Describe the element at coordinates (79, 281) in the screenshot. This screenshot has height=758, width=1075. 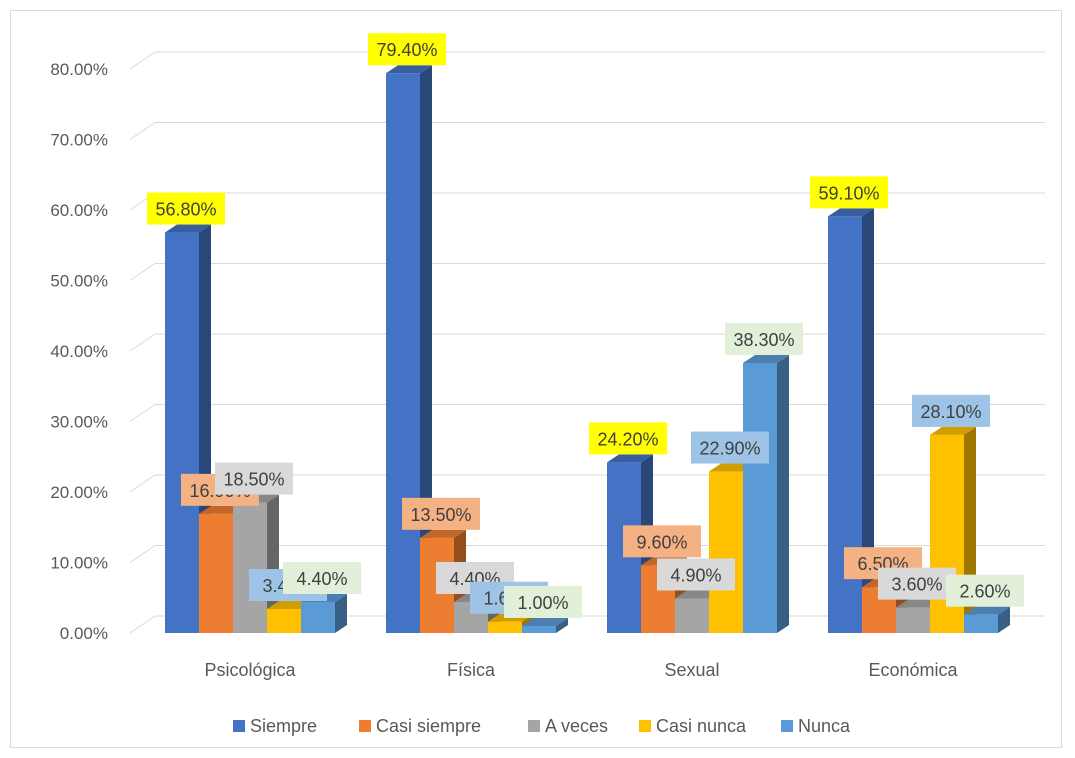
I see `y-tick-label: 50.00%` at that location.